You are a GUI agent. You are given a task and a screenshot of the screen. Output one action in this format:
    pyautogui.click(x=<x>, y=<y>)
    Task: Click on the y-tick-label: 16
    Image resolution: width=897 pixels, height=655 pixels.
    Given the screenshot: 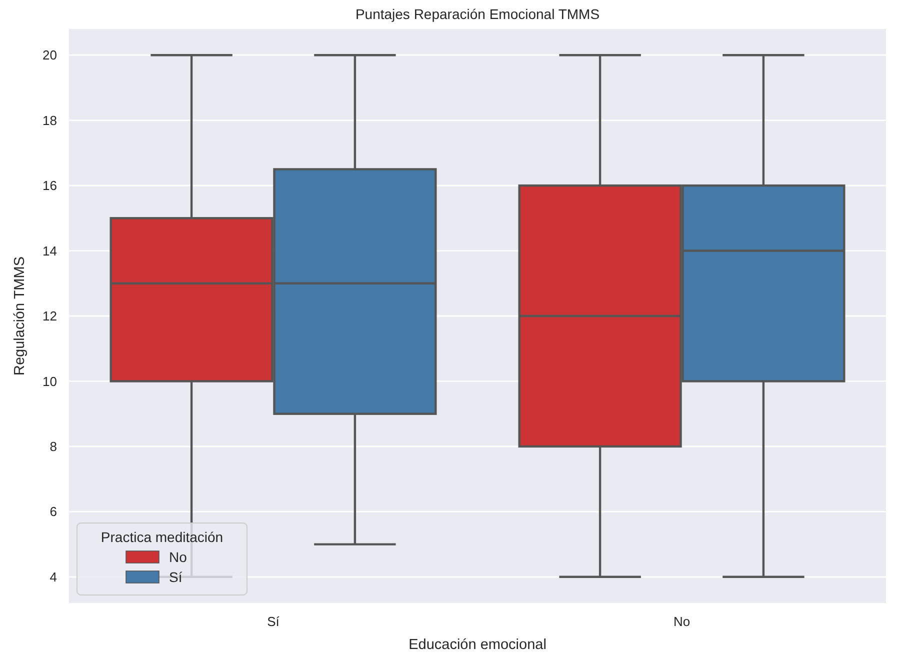 What is the action you would take?
    pyautogui.click(x=49, y=186)
    